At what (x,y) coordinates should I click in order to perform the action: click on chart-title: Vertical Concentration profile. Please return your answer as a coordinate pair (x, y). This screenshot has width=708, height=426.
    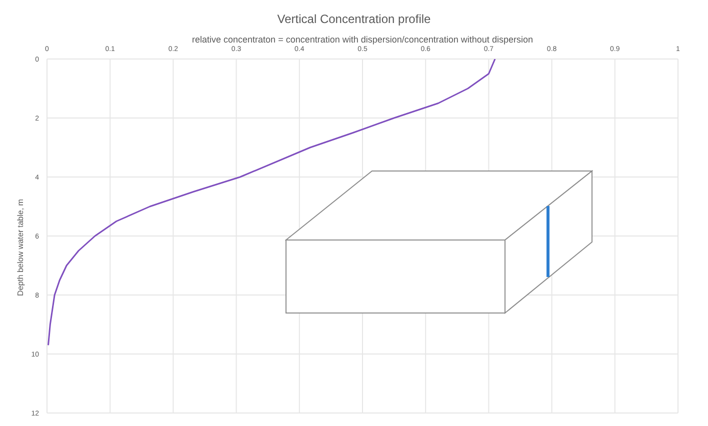
    Looking at the image, I should click on (354, 19).